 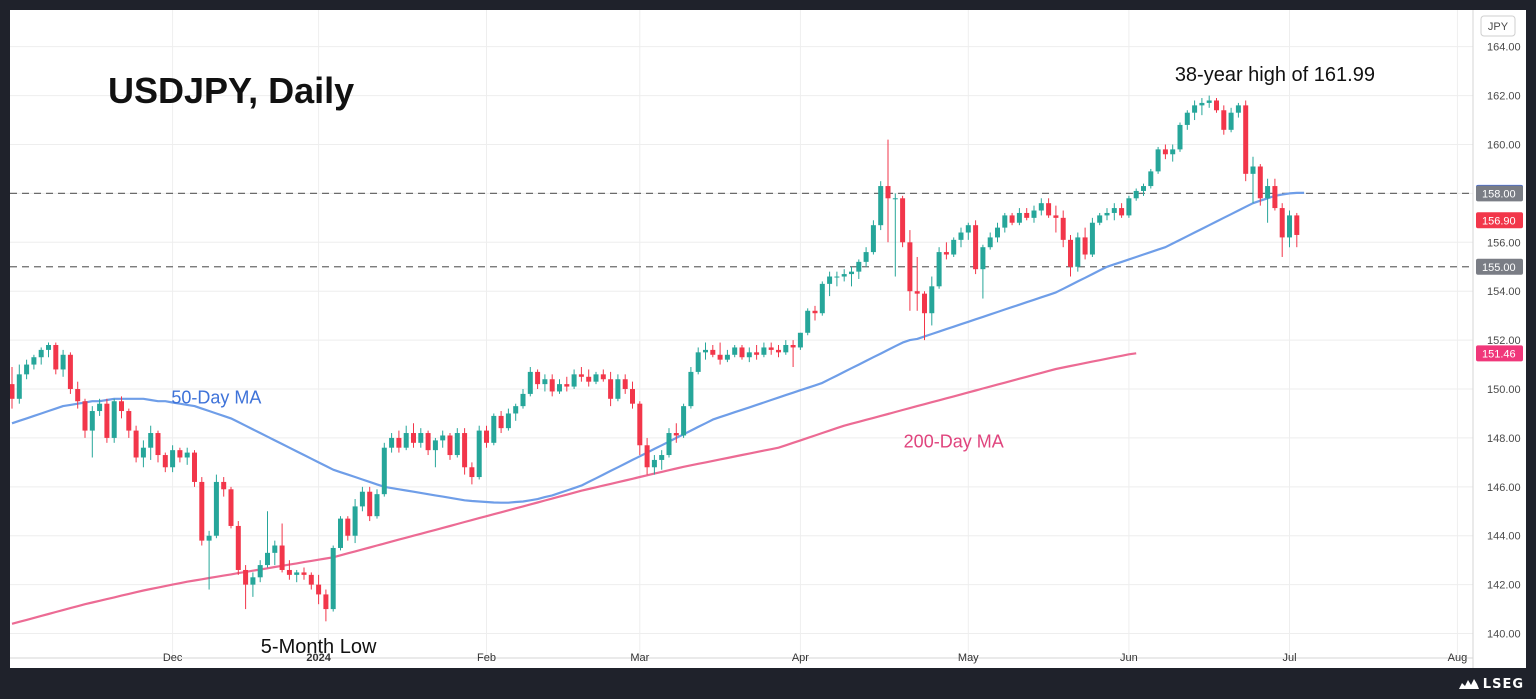 I want to click on price-tick-label: 150.00, so click(x=1504, y=390).